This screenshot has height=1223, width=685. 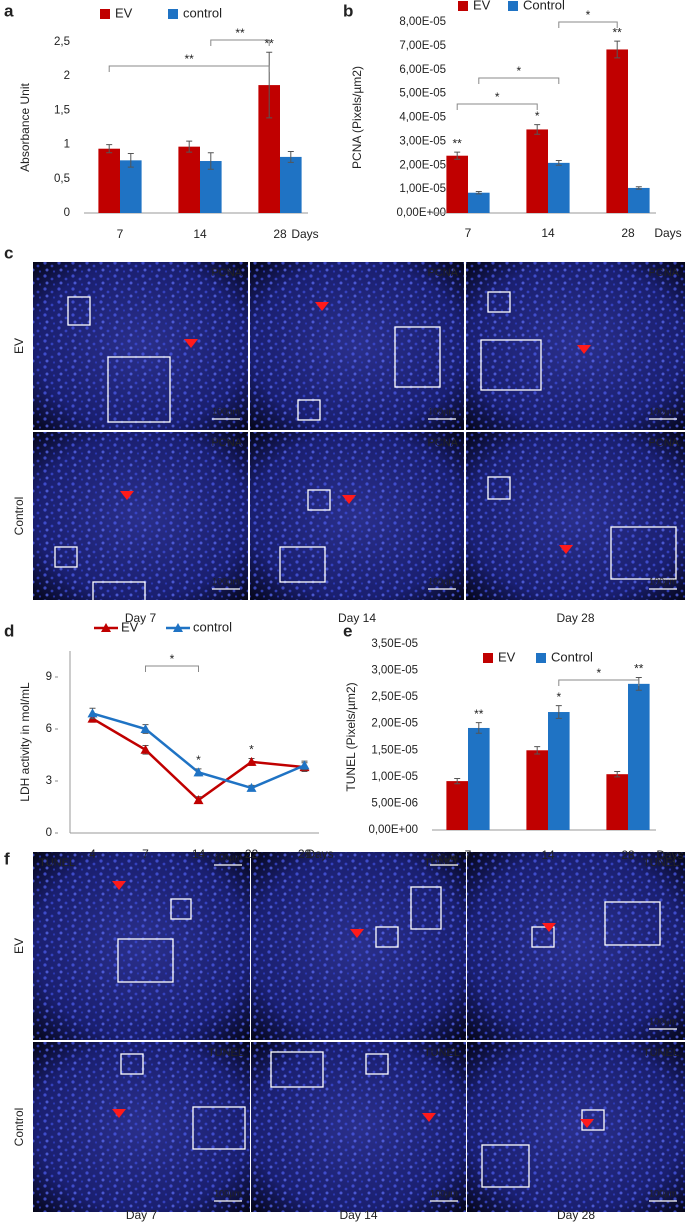 What do you see at coordinates (7, 858) in the screenshot?
I see `panel-letter: f` at bounding box center [7, 858].